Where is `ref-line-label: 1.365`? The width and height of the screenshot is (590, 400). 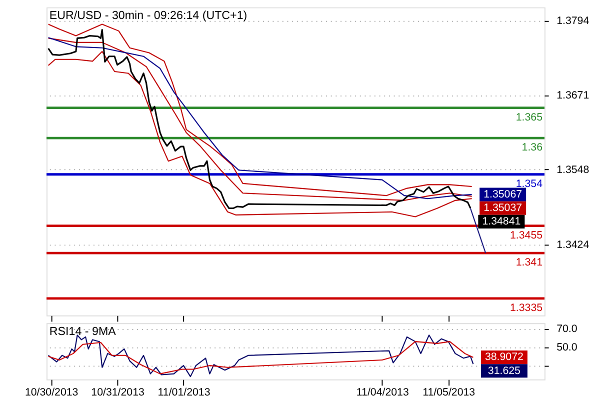 ref-line-label: 1.365 is located at coordinates (529, 117).